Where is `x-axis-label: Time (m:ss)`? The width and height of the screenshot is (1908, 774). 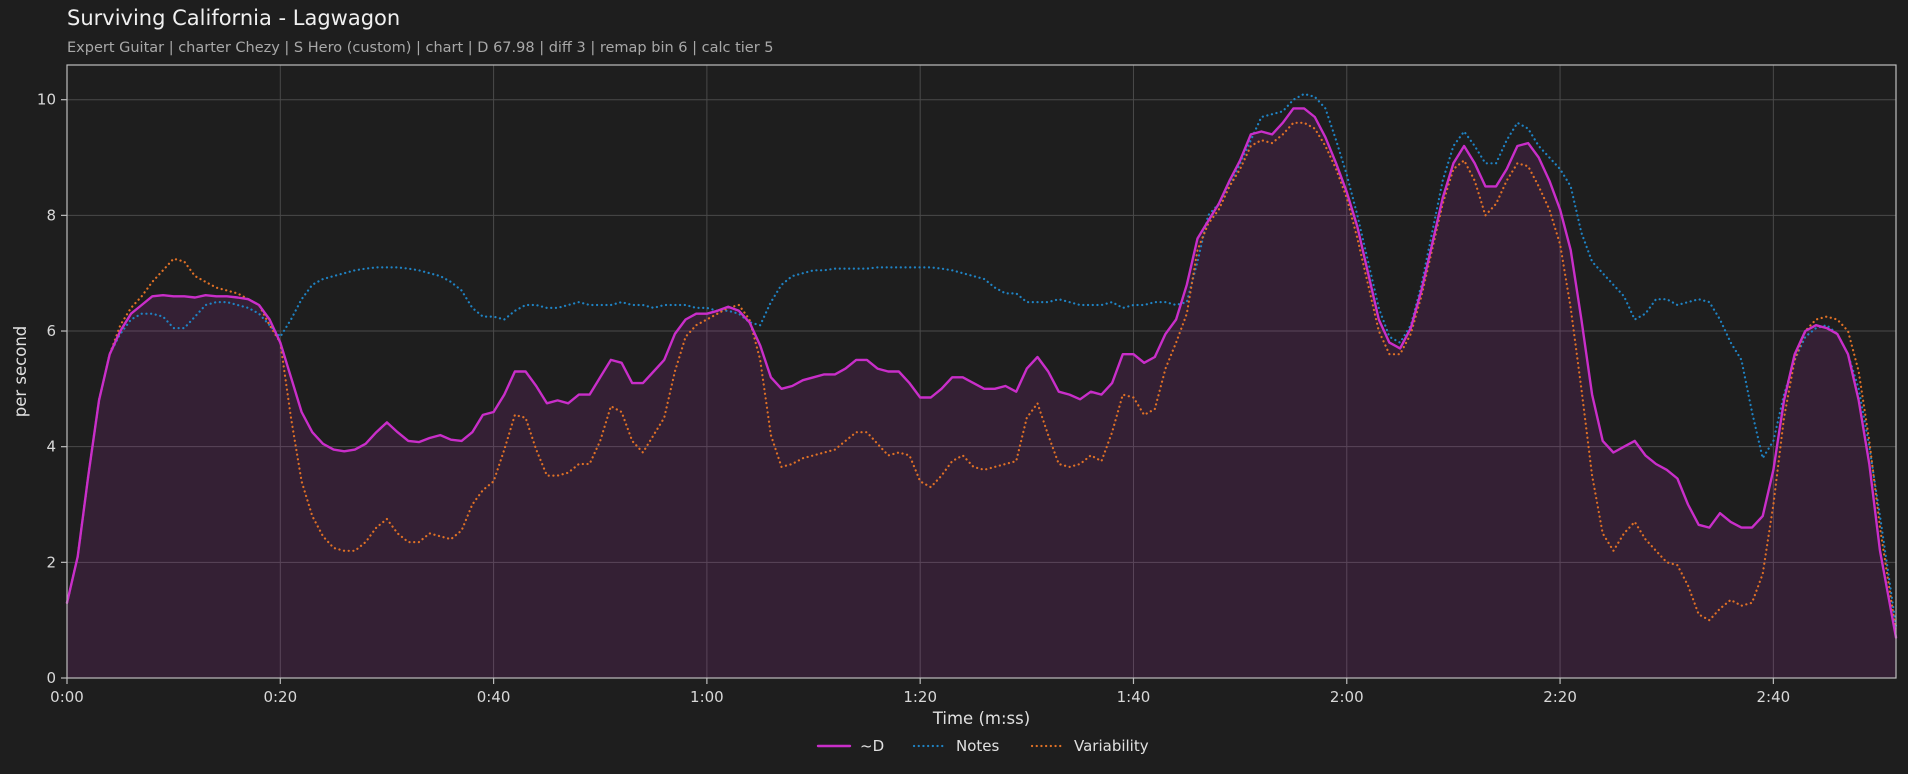 x-axis-label: Time (m:ss) is located at coordinates (981, 718).